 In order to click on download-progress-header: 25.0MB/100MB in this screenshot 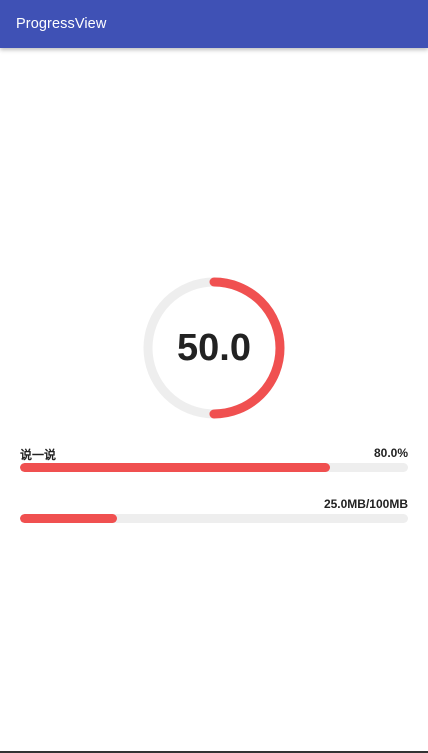, I will do `click(214, 505)`.